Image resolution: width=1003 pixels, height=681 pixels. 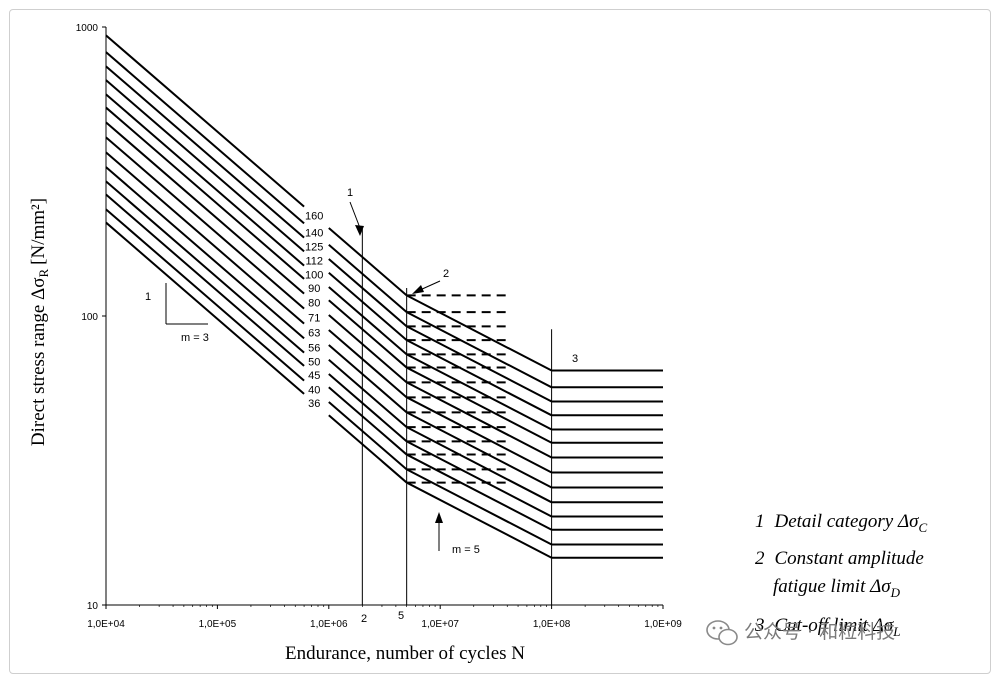 What do you see at coordinates (43, 272) in the screenshot?
I see `y-axis-title-sub: R` at bounding box center [43, 272].